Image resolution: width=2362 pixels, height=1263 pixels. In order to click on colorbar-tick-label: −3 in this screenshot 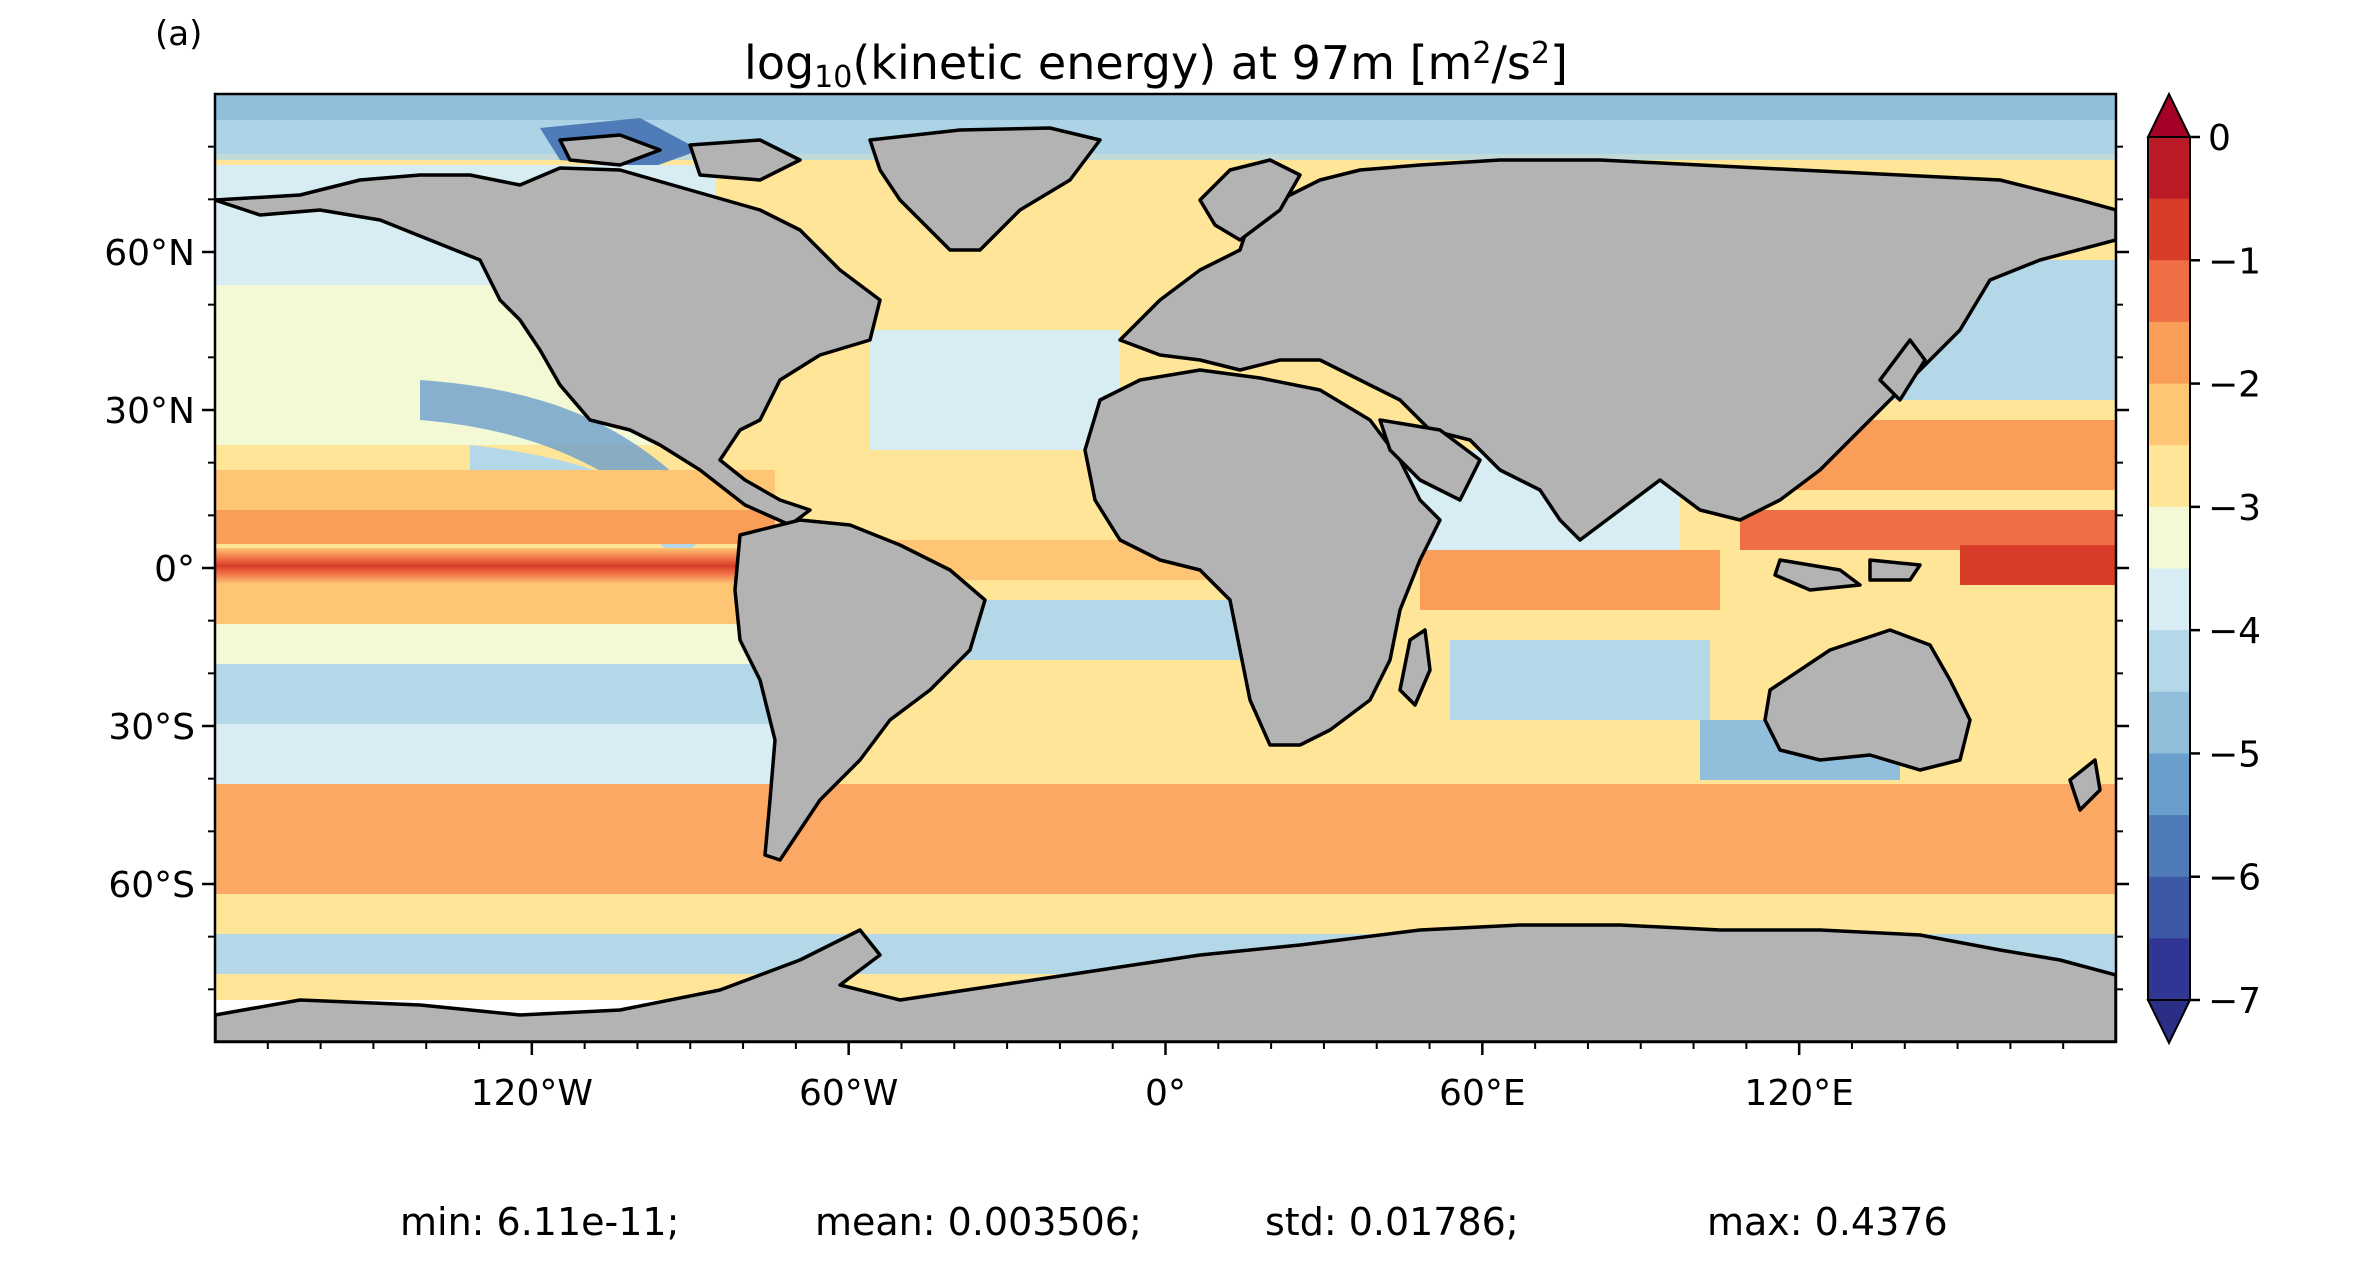, I will do `click(2234, 508)`.